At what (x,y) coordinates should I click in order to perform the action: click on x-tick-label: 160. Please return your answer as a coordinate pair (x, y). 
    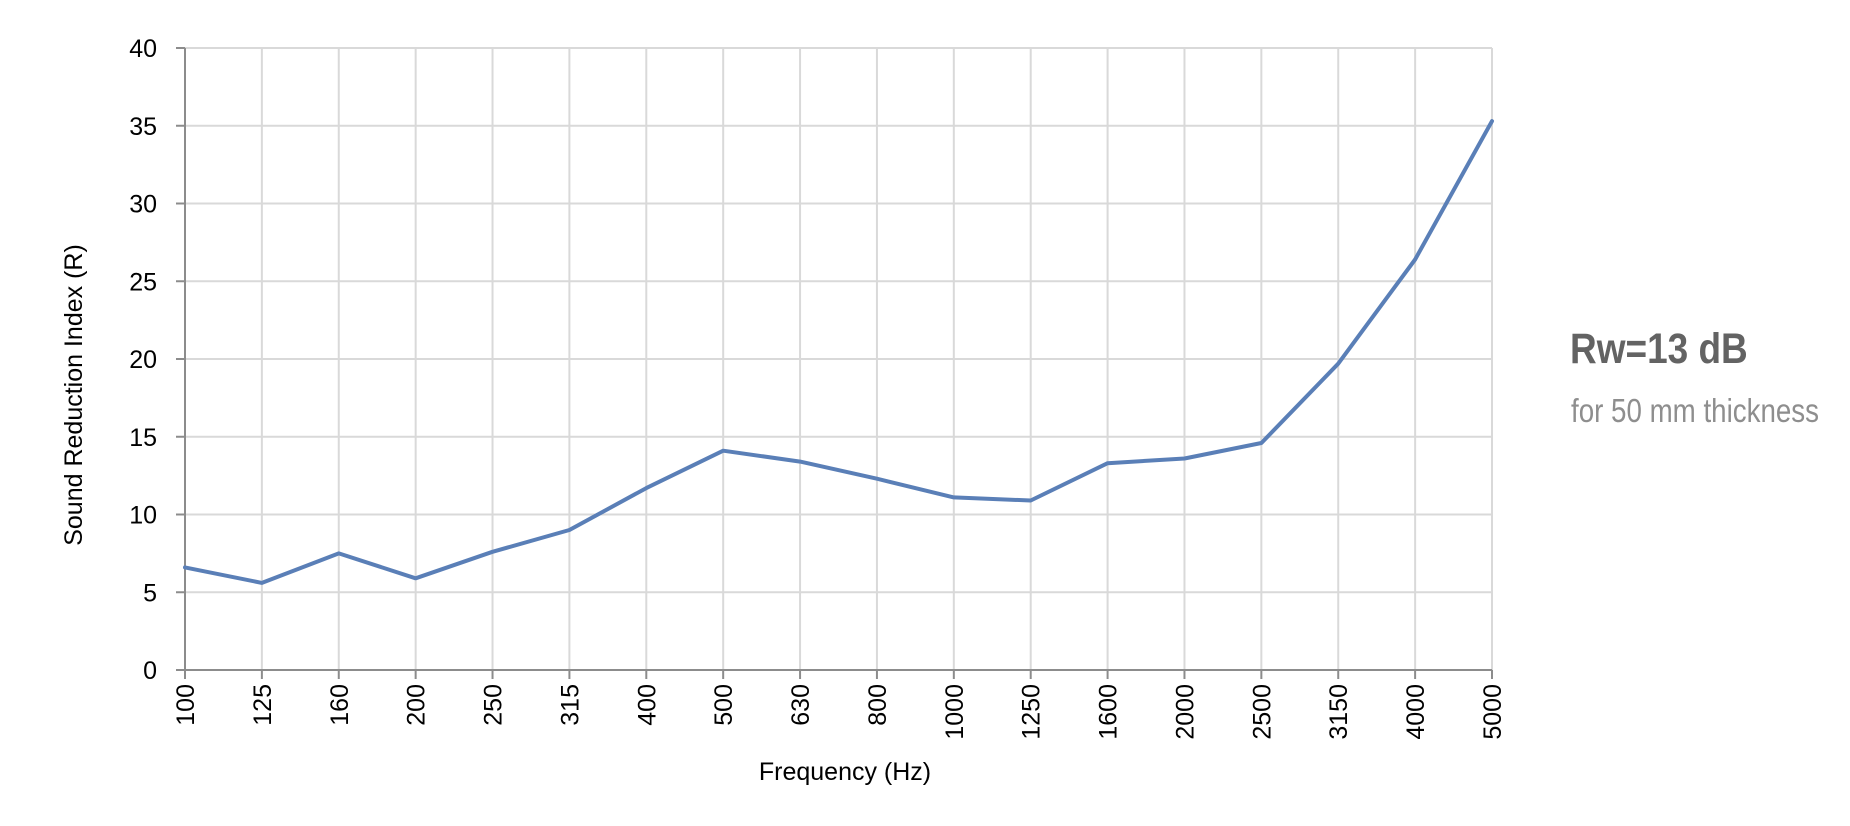
    Looking at the image, I should click on (340, 705).